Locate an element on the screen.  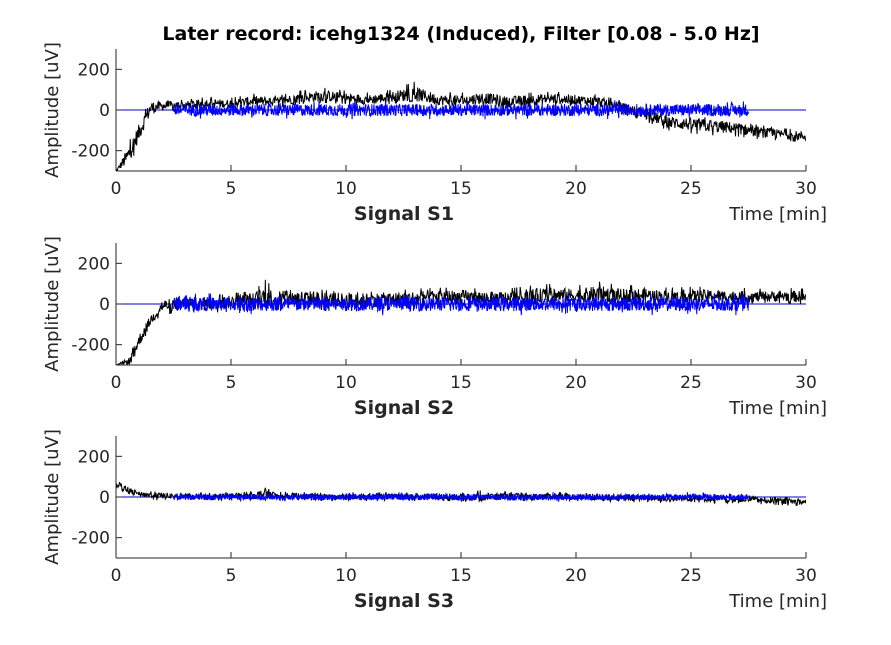
subplot-label: Signal S2 is located at coordinates (404, 408).